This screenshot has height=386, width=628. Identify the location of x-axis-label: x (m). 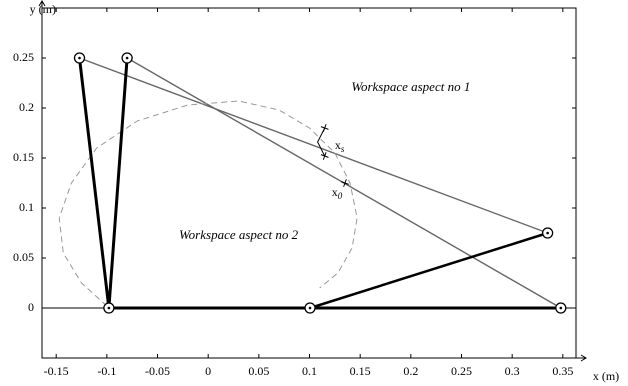
(606, 376).